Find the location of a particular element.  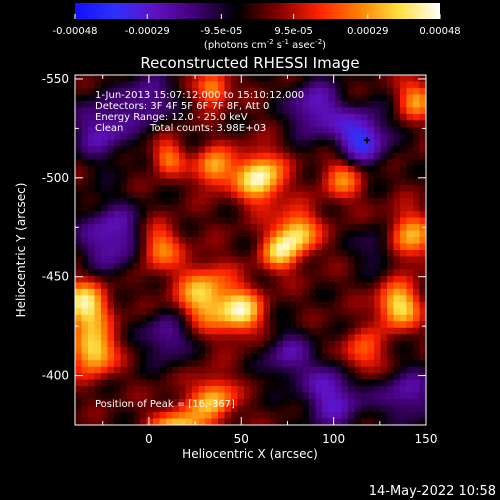

colorbar-gradient is located at coordinates (257, 11).